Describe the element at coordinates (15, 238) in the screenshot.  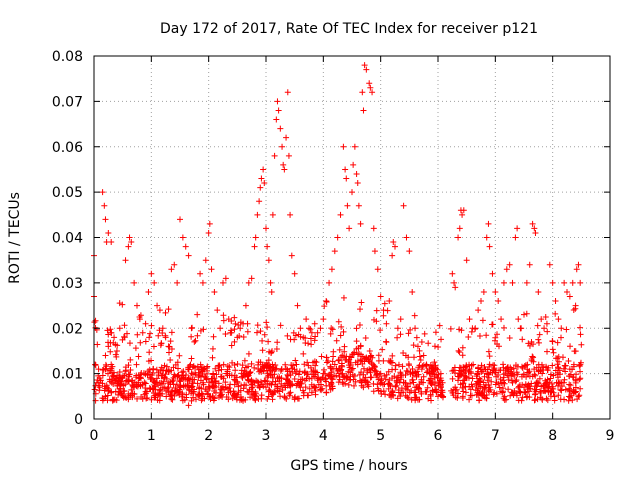
I see `y-axis-label: ROTI / TECUs` at that location.